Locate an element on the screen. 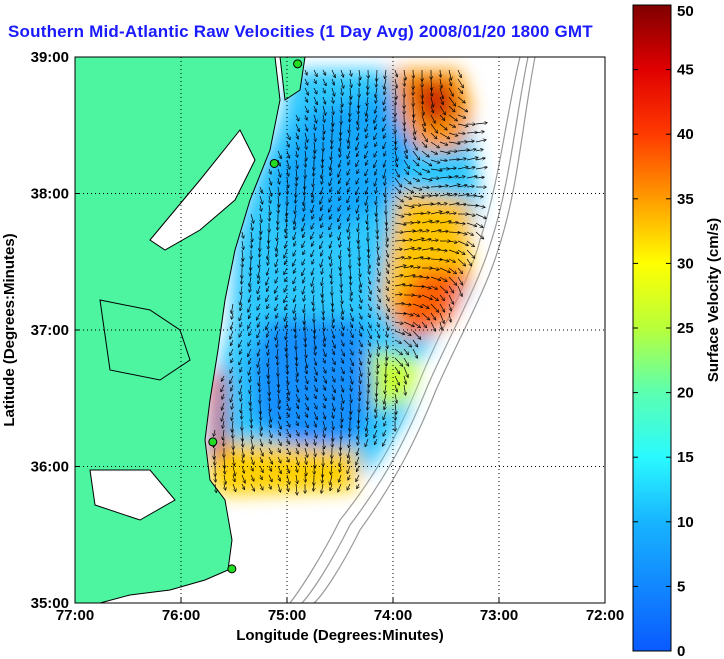 The width and height of the screenshot is (724, 659). x-tick-label: 72:00 is located at coordinates (605, 615).